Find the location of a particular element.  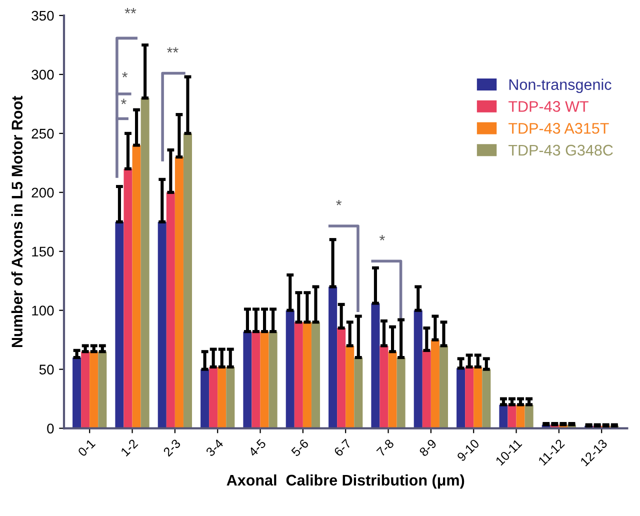

x-tick-label: 5-6 is located at coordinates (300, 447).